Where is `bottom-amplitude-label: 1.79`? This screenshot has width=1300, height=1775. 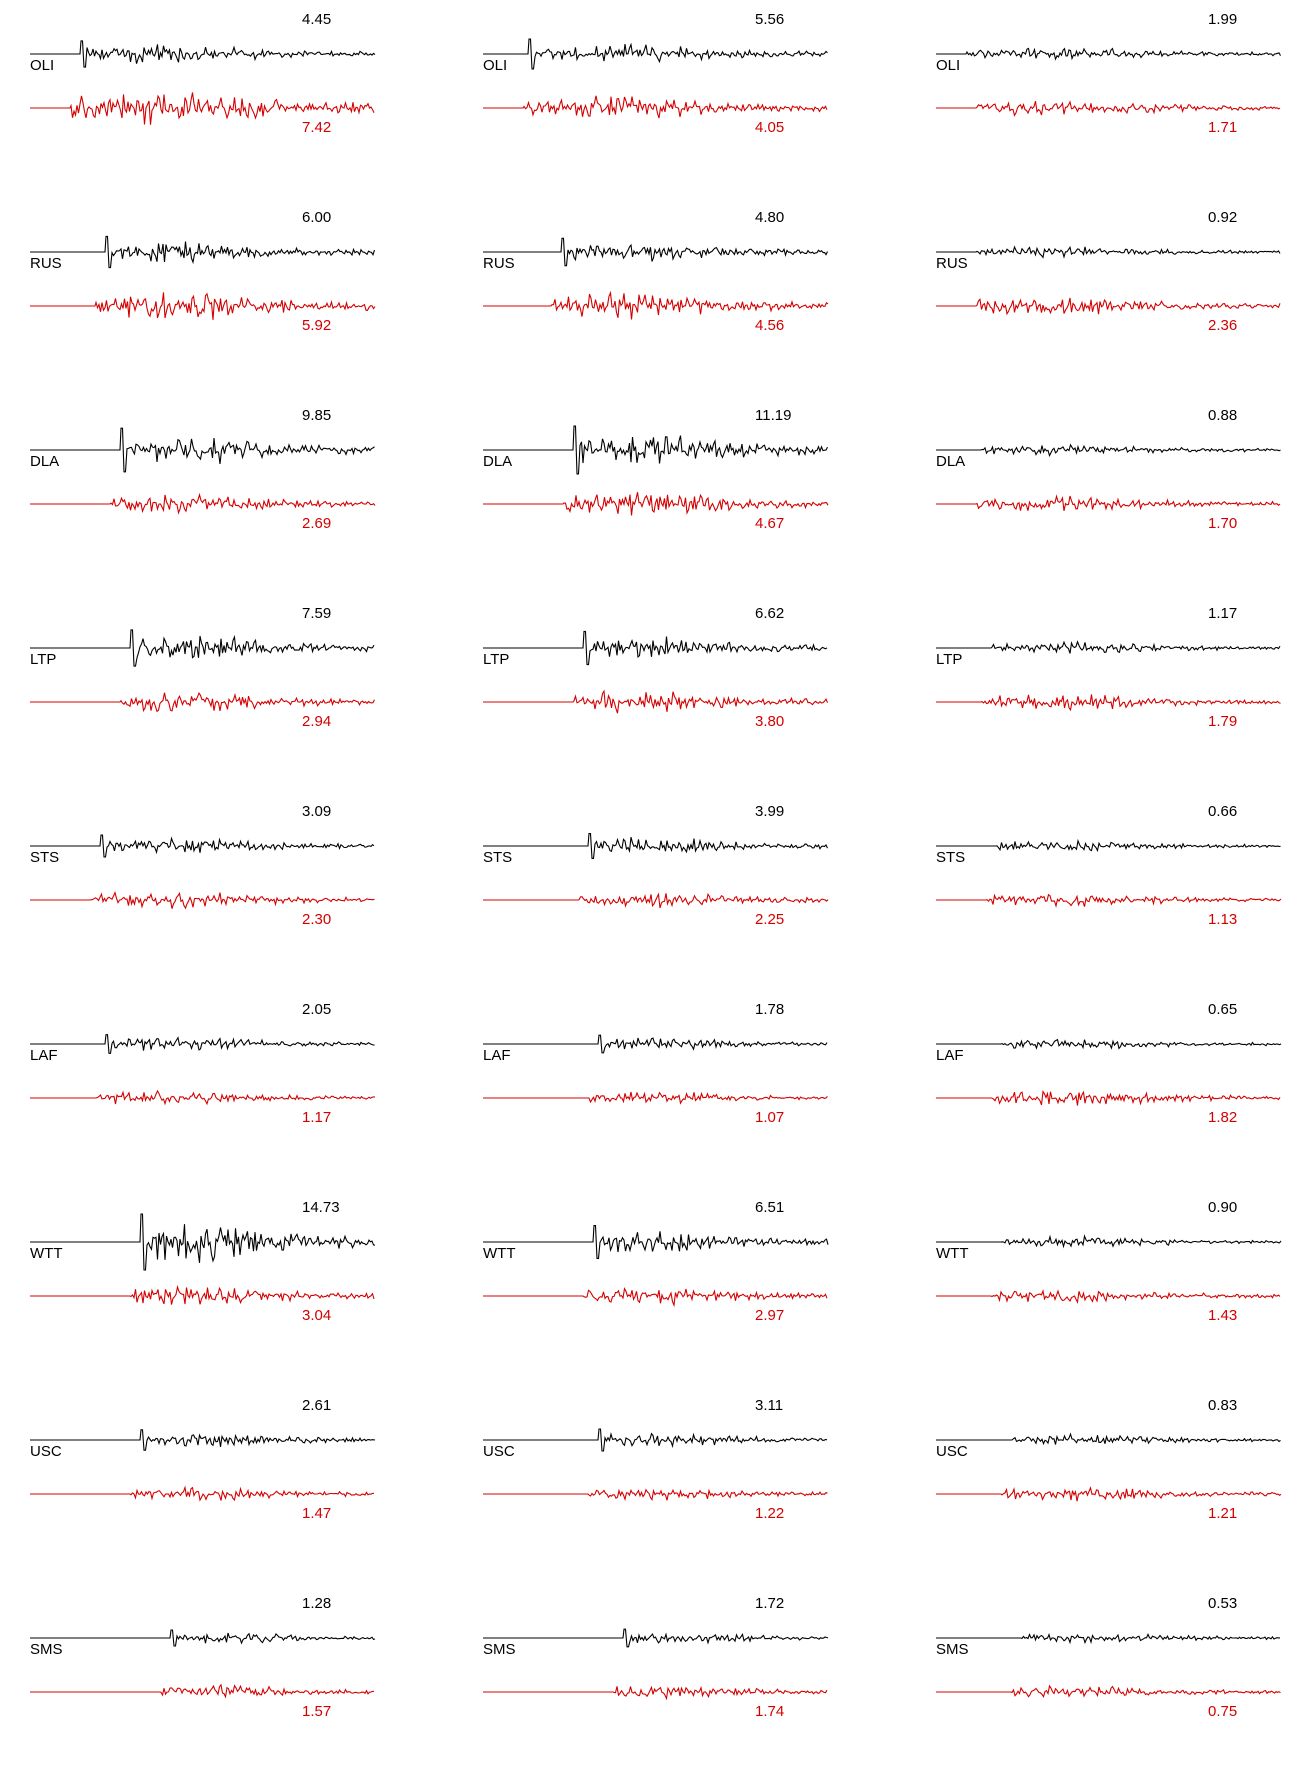 bottom-amplitude-label: 1.79 is located at coordinates (1223, 721).